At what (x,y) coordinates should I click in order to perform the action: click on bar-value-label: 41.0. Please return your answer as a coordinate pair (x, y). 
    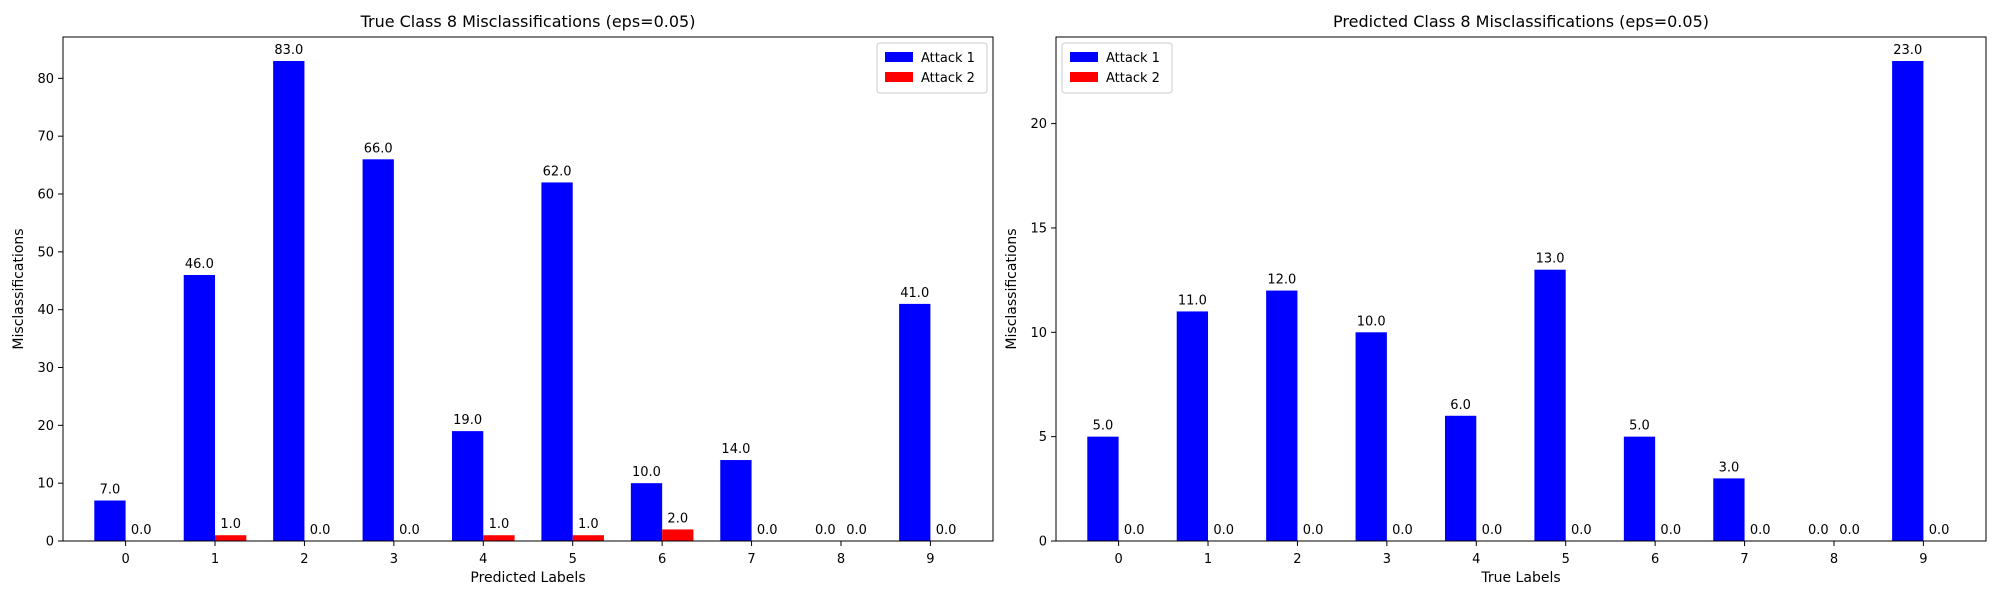
    Looking at the image, I should click on (914, 293).